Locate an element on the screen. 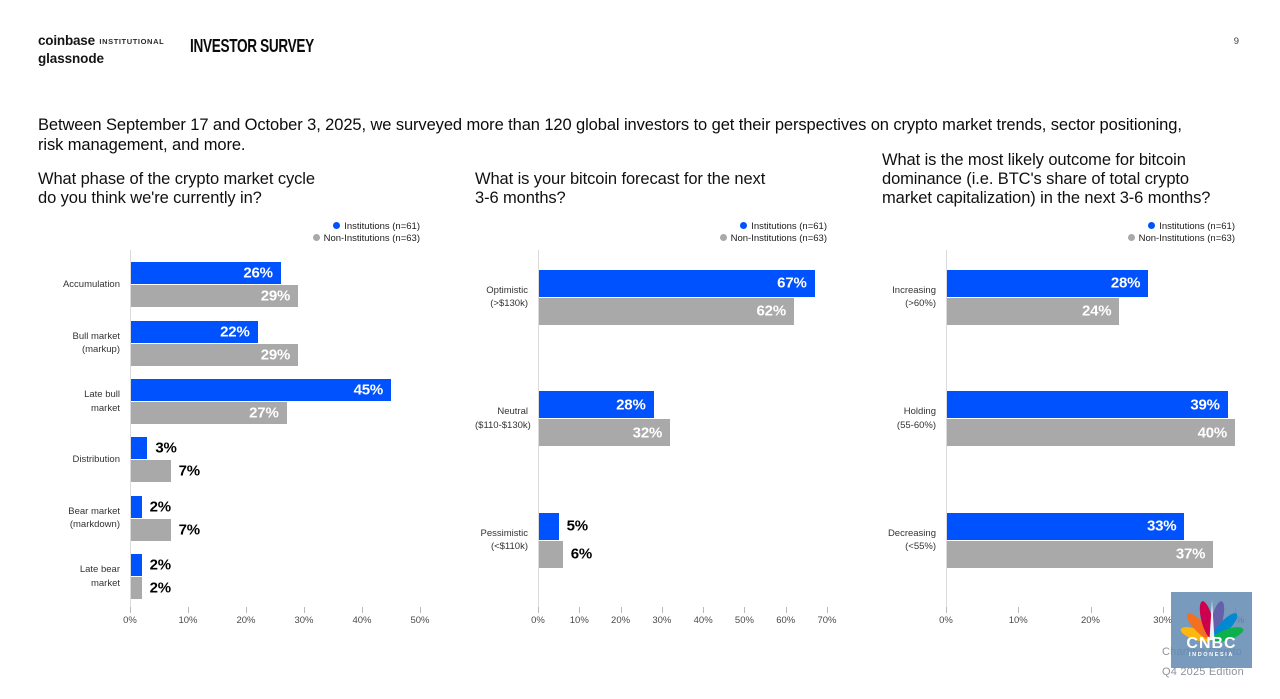 This screenshot has height=699, width=1280. value-label: 62% is located at coordinates (771, 311).